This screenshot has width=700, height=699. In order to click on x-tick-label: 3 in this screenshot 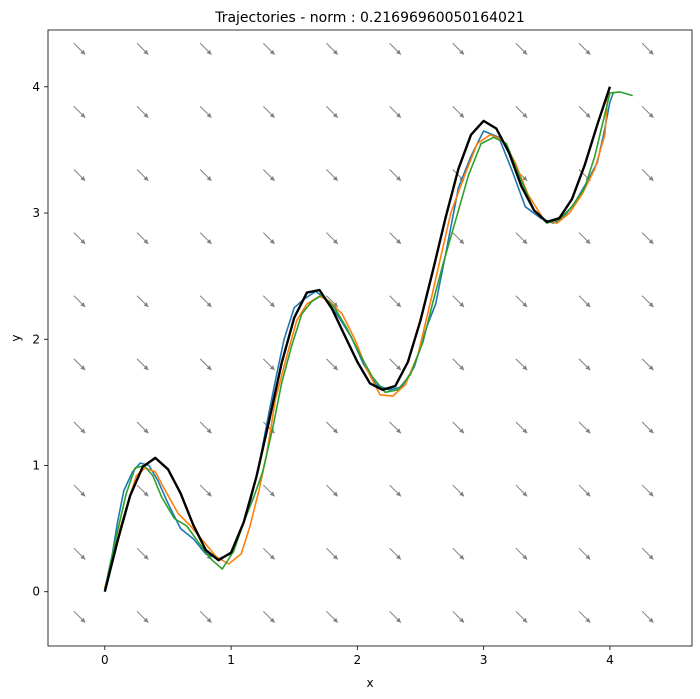, I will do `click(484, 660)`.